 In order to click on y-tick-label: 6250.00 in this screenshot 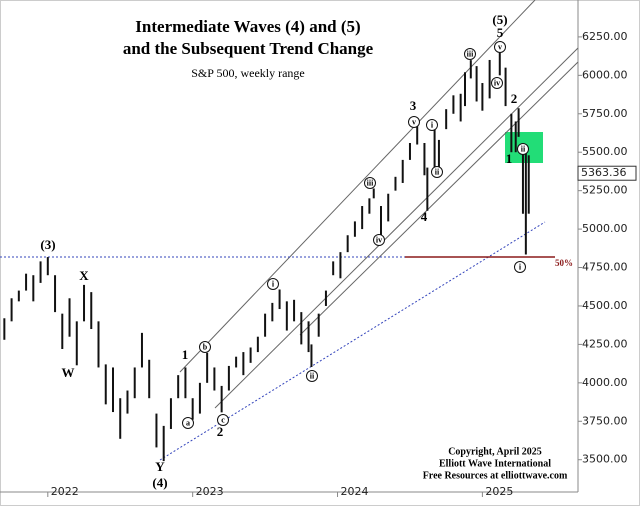, I will do `click(605, 36)`.